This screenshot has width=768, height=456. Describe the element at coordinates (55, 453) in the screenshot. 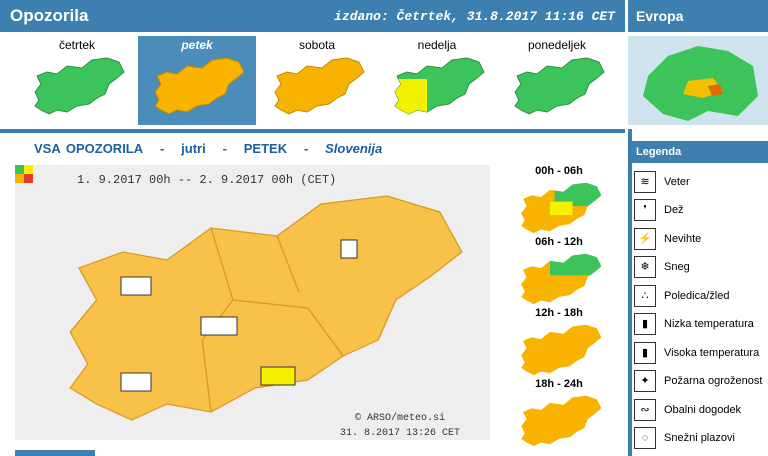

I see `footer-strip` at that location.